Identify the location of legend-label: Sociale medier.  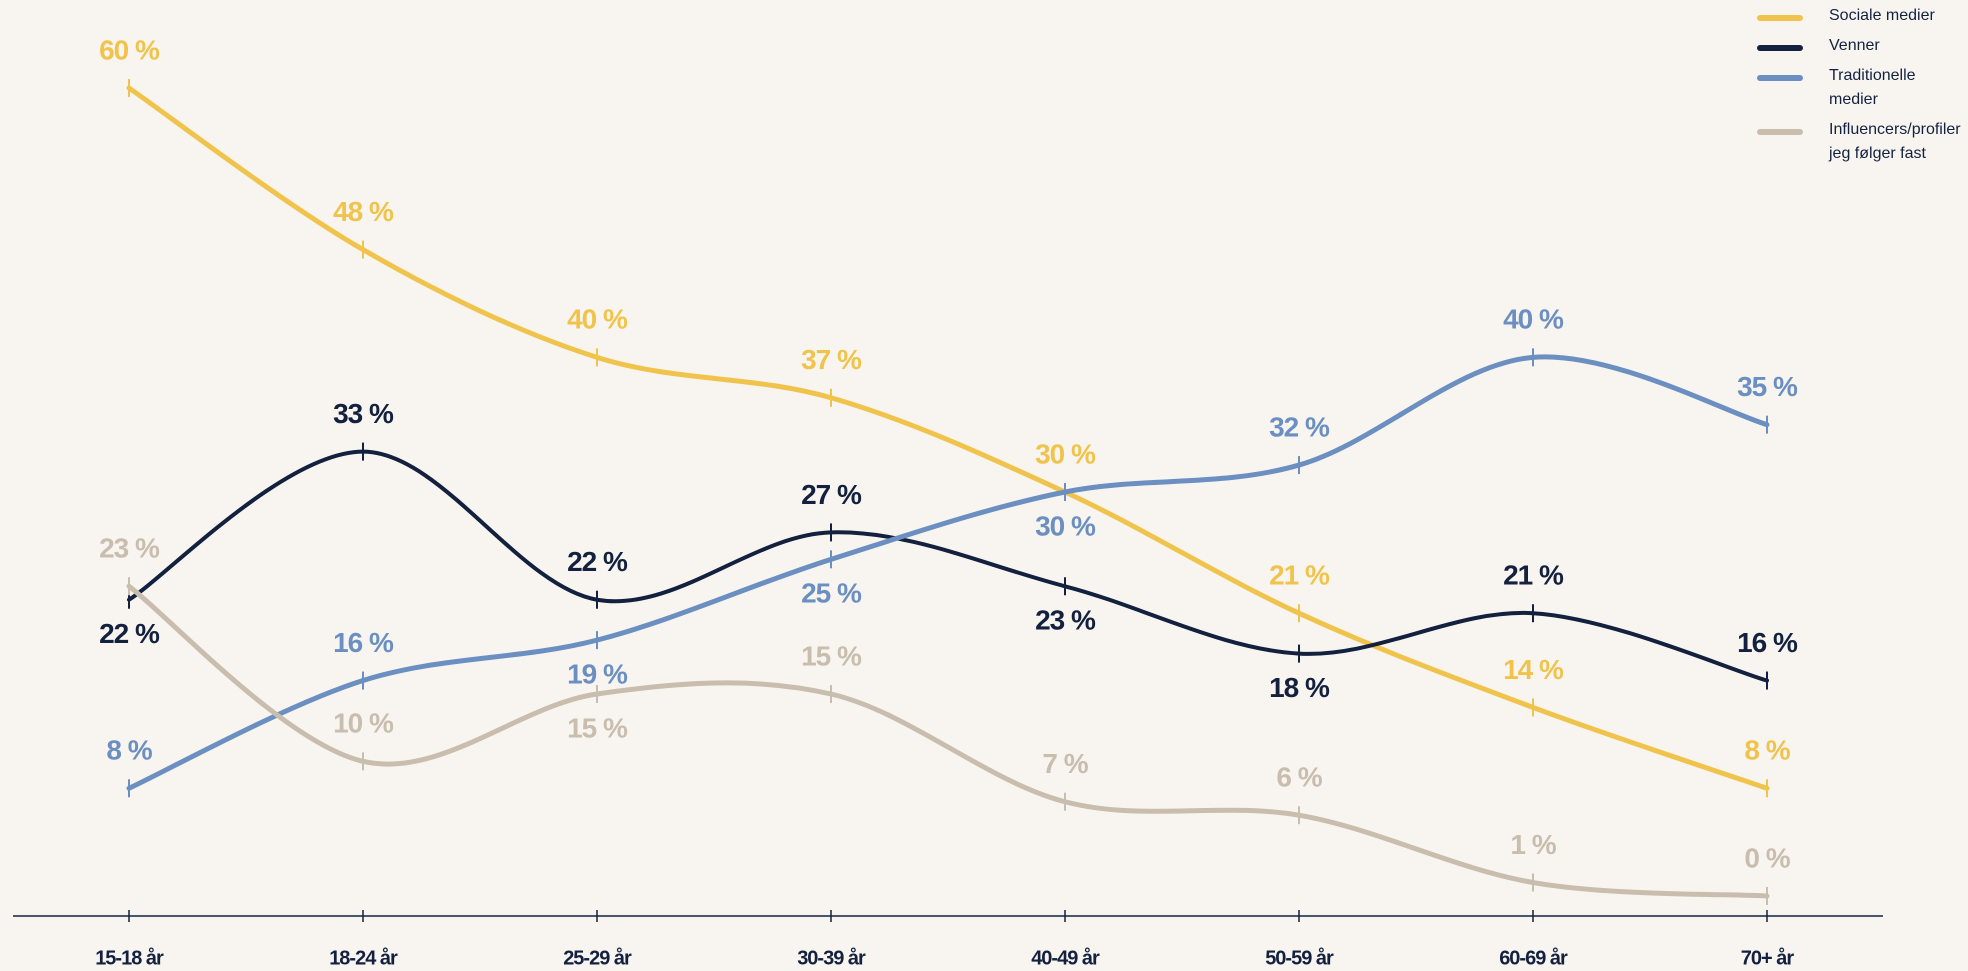
(1882, 15).